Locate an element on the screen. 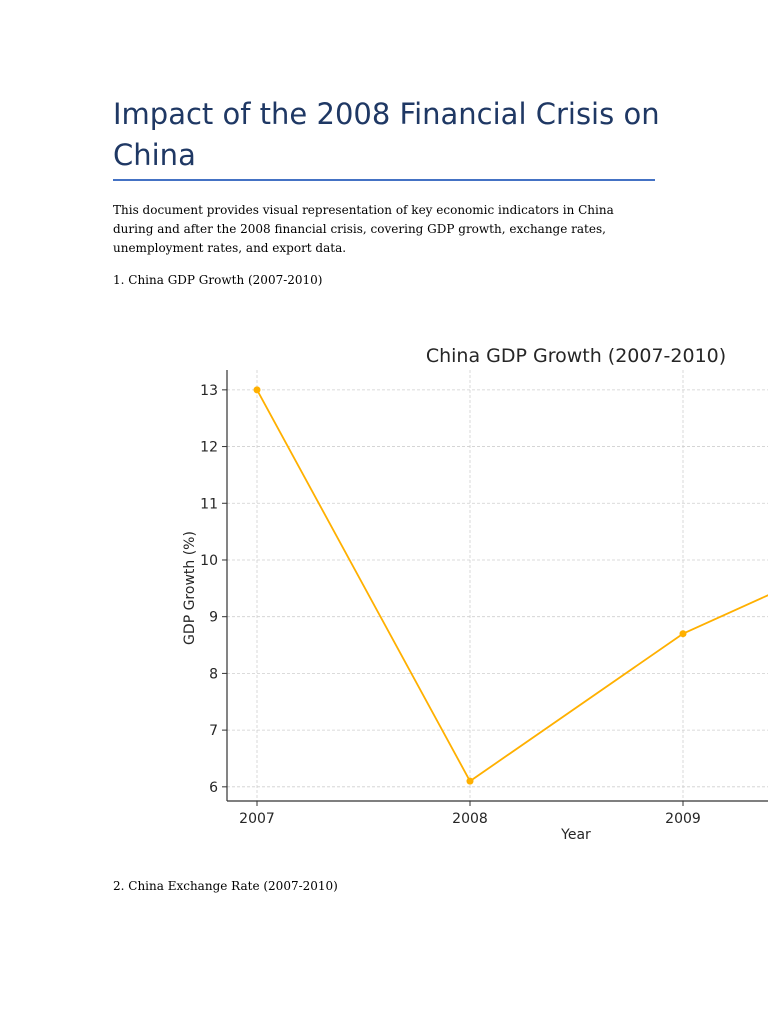  y-tick-label: 8 is located at coordinates (213, 674).